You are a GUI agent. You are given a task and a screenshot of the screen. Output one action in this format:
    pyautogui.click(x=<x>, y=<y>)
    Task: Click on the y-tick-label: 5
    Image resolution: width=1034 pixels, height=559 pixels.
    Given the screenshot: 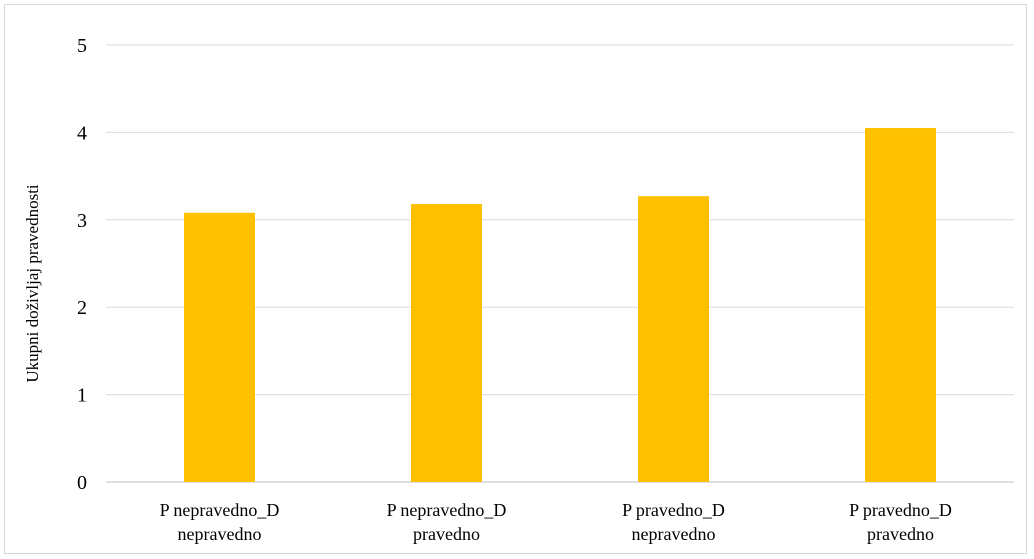 What is the action you would take?
    pyautogui.click(x=82, y=46)
    